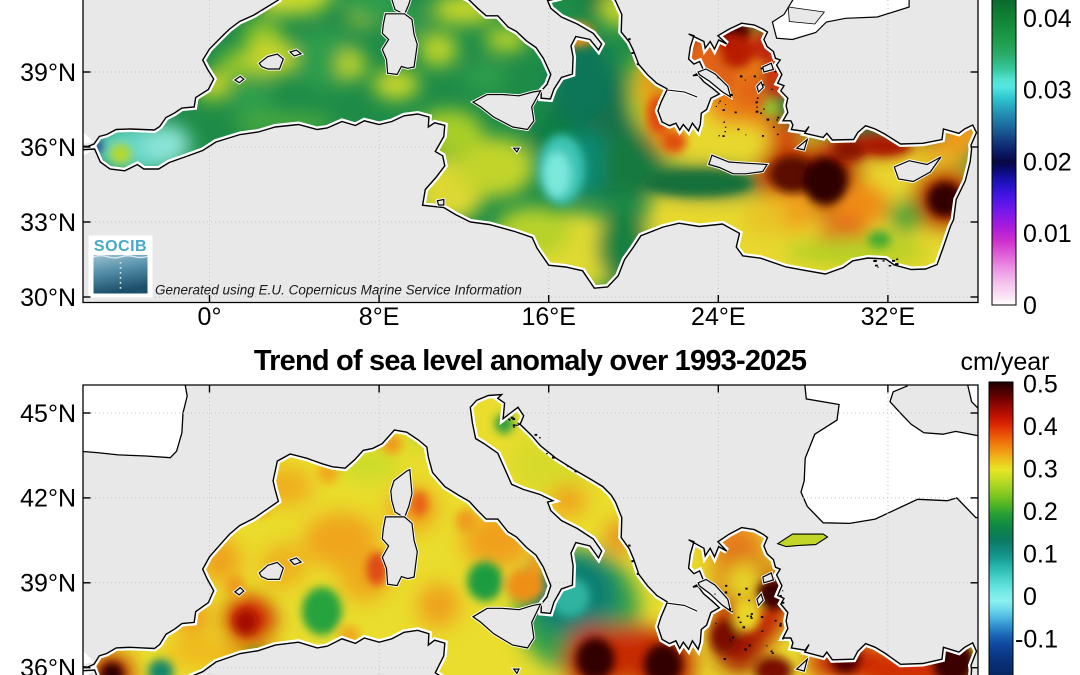  Describe the element at coordinates (1036, 640) in the screenshot. I see `svg-text: -0.1` at that location.